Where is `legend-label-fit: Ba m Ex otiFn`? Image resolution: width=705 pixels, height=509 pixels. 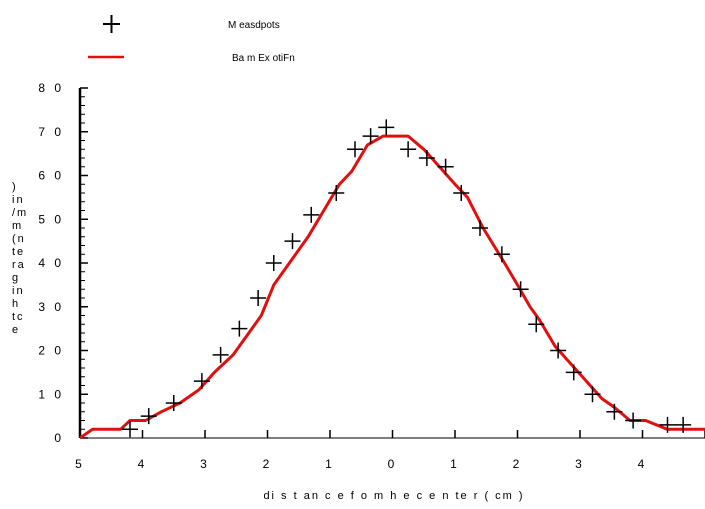
legend-label-fit: Ba m Ex otiFn is located at coordinates (263, 58).